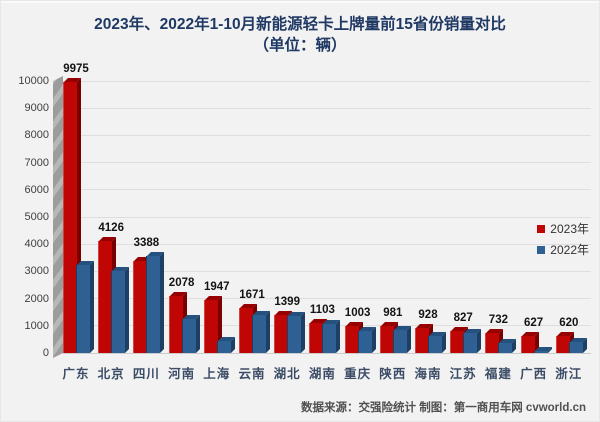 This screenshot has height=422, width=600. Describe the element at coordinates (357, 312) in the screenshot. I see `value-label-重庆: 1003` at that location.